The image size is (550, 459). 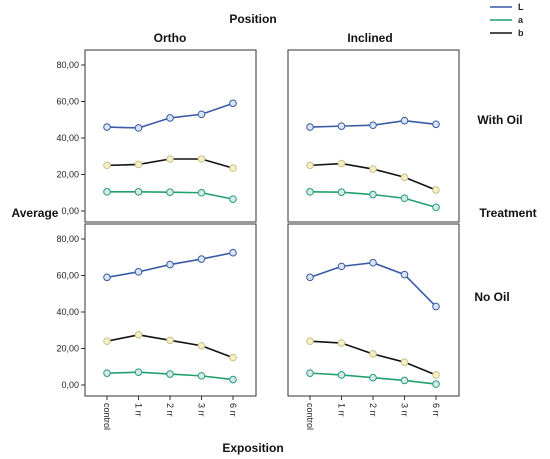 What do you see at coordinates (252, 448) in the screenshot?
I see `x-axis-label: Exposition` at bounding box center [252, 448].